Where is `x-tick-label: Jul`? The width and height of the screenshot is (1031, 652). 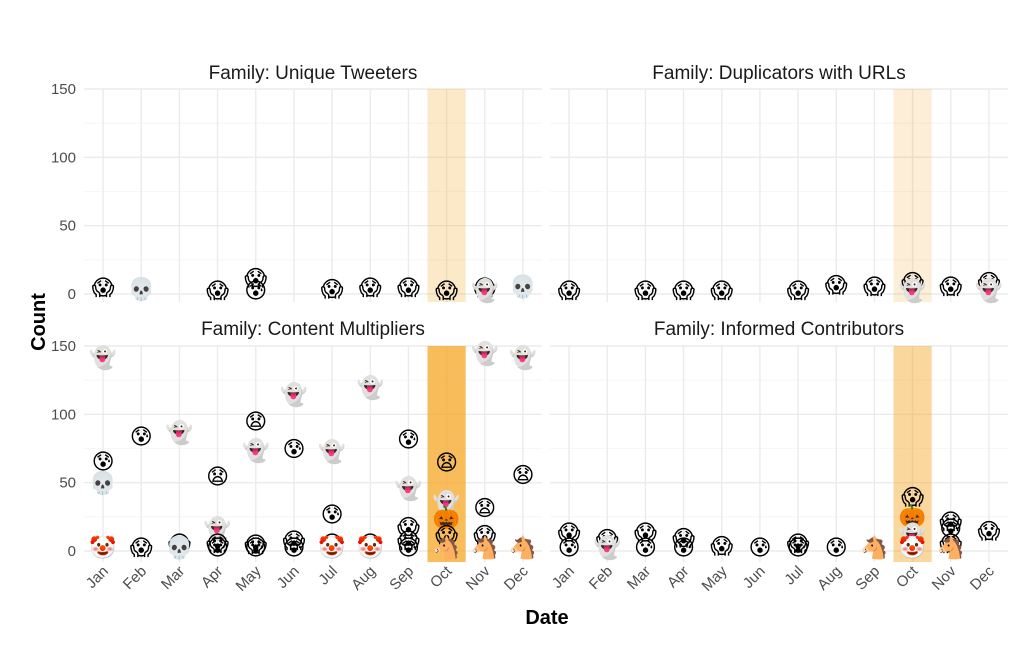
x-tick-label: Jul is located at coordinates (328, 576).